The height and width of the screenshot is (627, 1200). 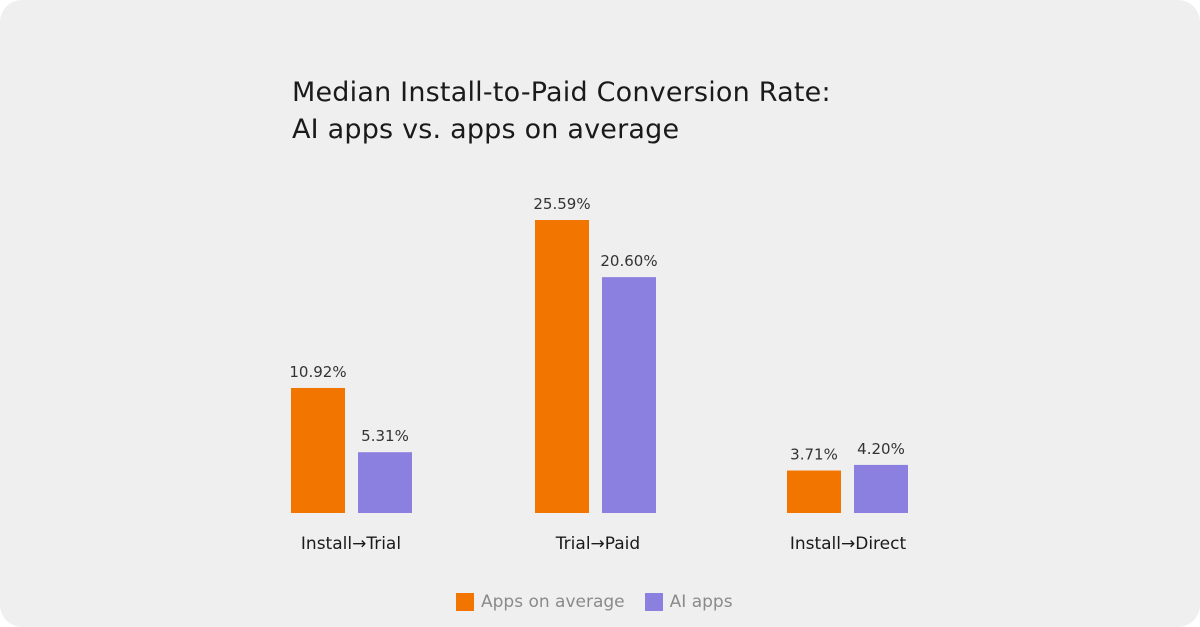 What do you see at coordinates (561, 92) in the screenshot?
I see `chart-title-line-1: Median Install-to-Paid Conversion Rate:` at bounding box center [561, 92].